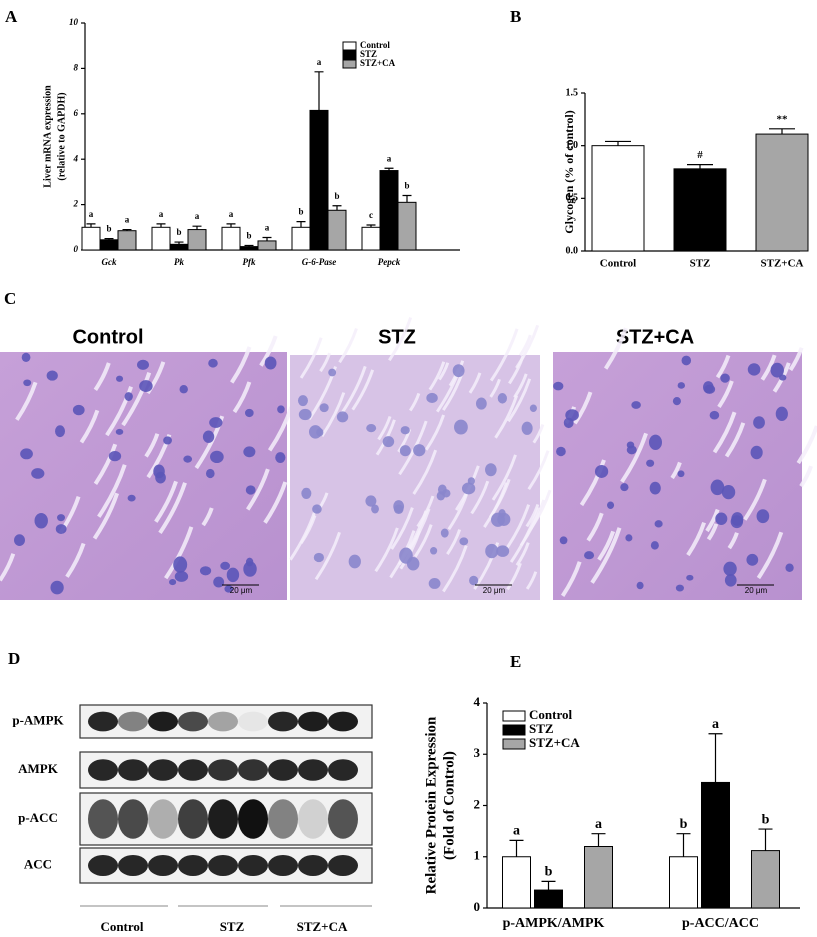 The height and width of the screenshot is (937, 817). What do you see at coordinates (720, 923) in the screenshot?
I see `x-tick-label: p-ACC/ACC` at bounding box center [720, 923].